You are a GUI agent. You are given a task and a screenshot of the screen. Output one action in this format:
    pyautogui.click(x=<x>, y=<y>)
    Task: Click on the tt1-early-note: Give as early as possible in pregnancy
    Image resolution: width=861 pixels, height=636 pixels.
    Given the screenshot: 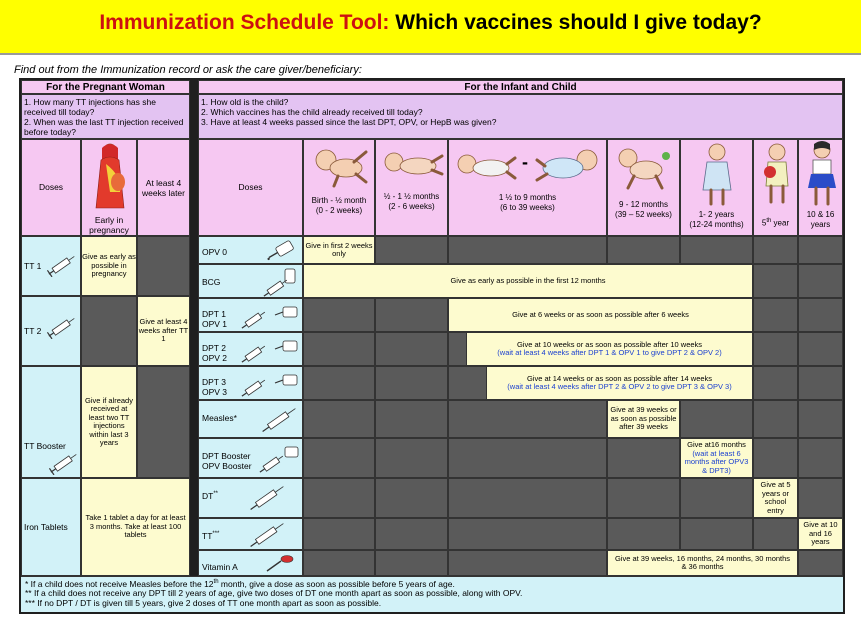 What is the action you would take?
    pyautogui.click(x=109, y=266)
    